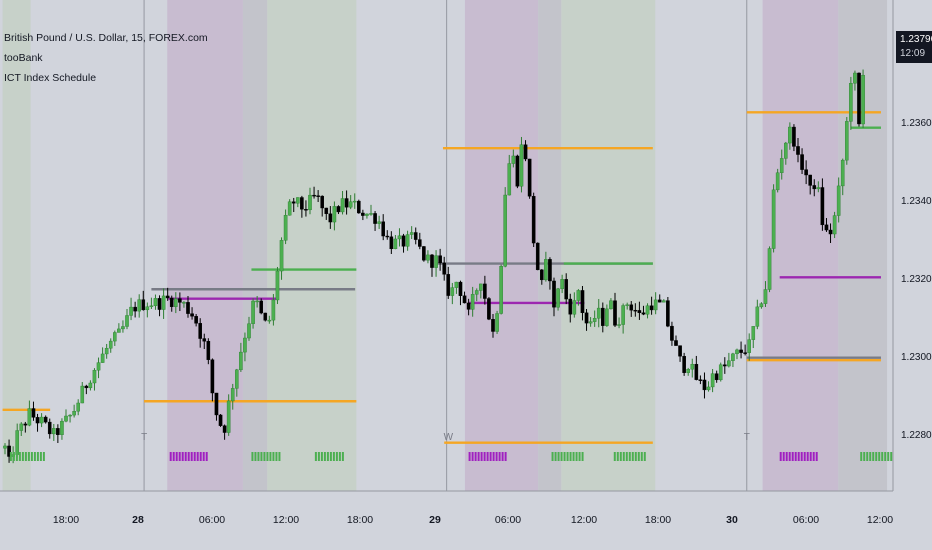  What do you see at coordinates (916, 39) in the screenshot?
I see `last-price-value: 1.23796` at bounding box center [916, 39].